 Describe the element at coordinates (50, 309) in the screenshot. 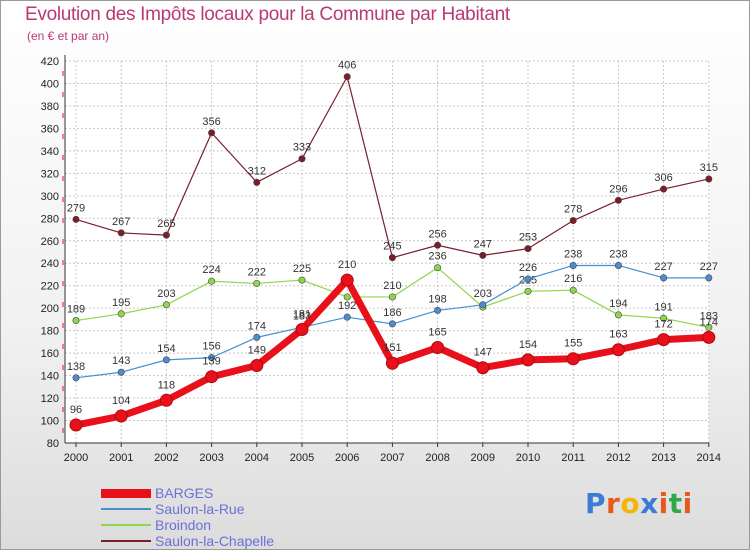

I see `y-tick-label: 200` at that location.